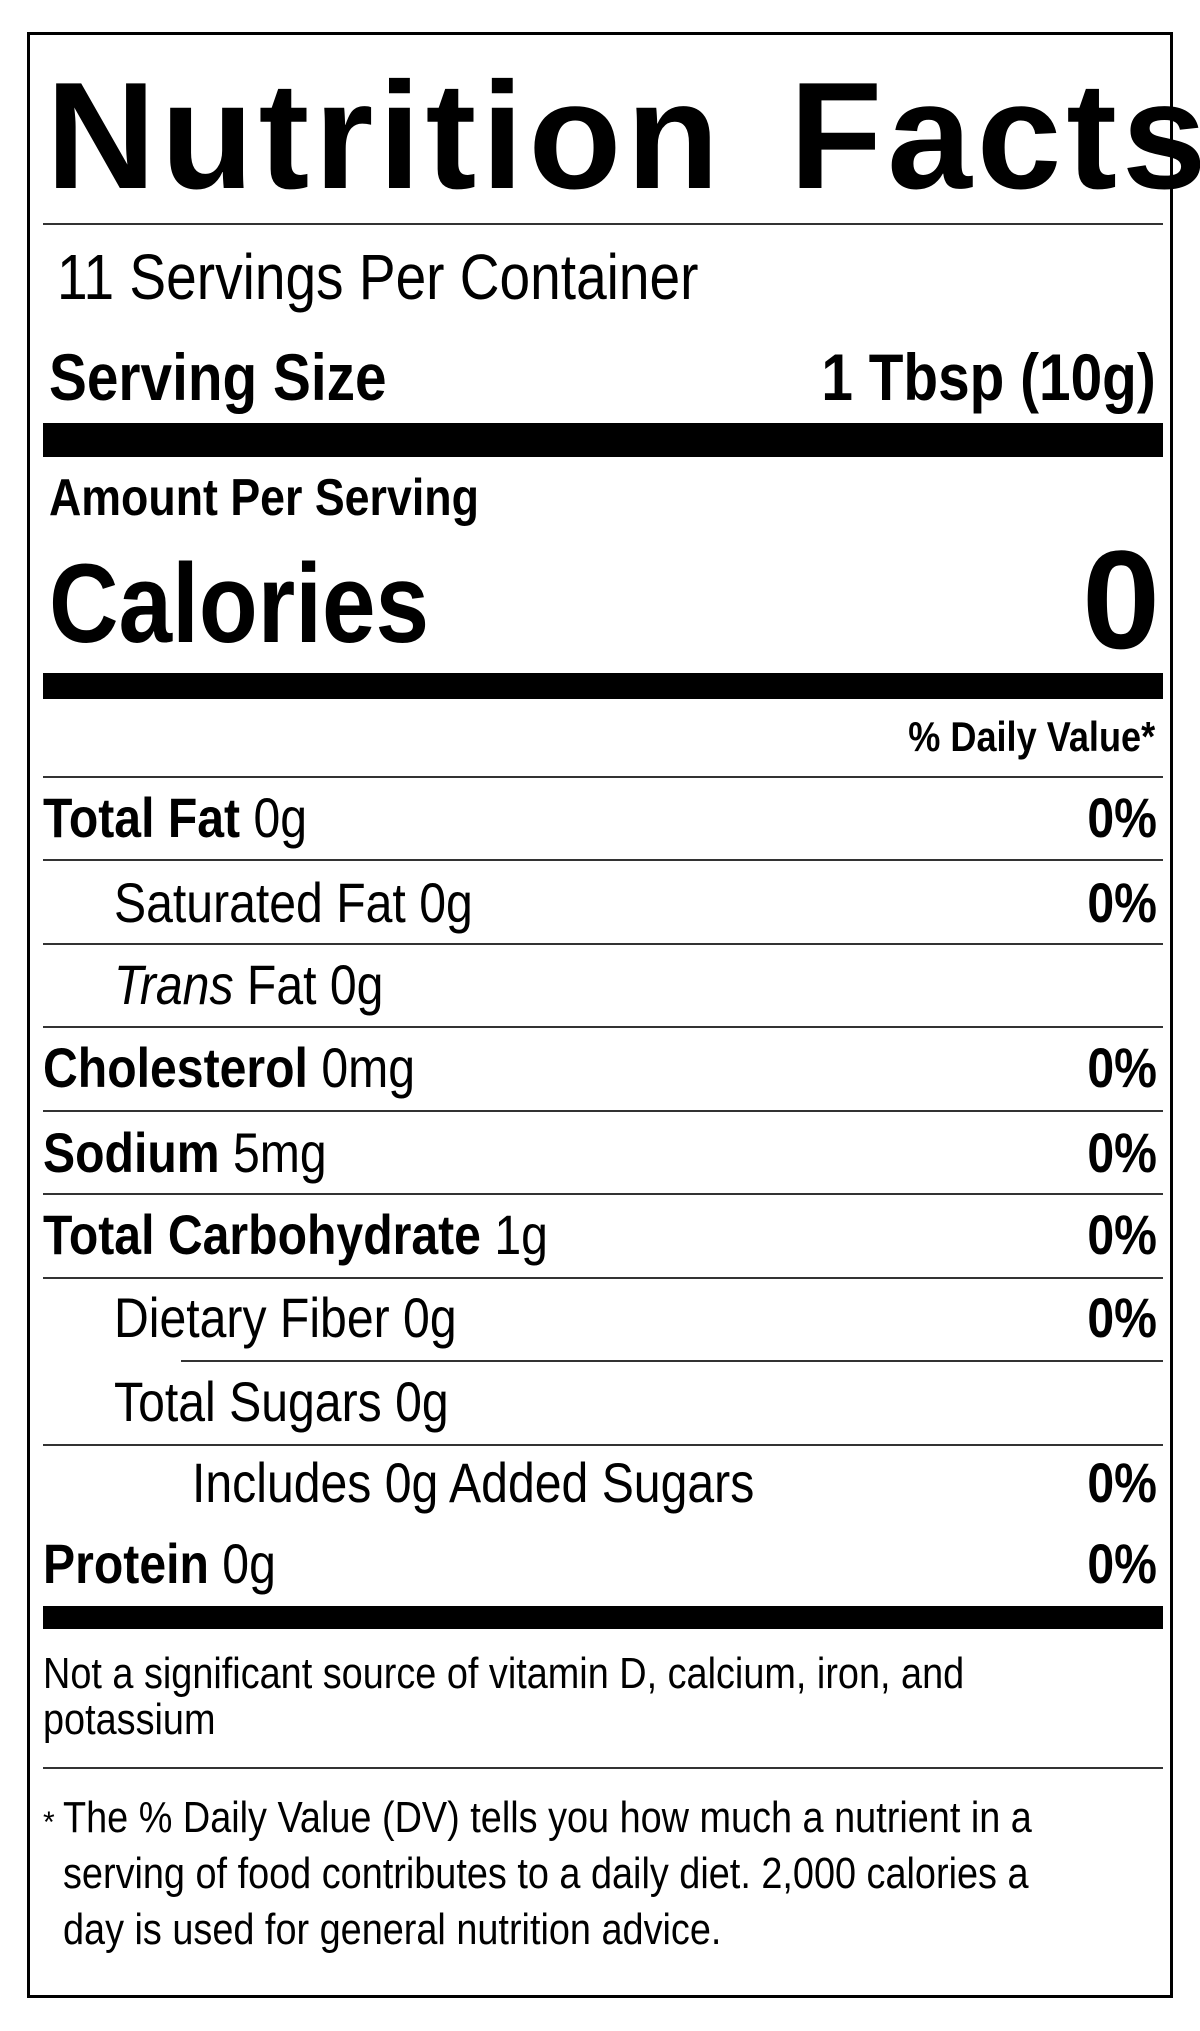 This screenshot has height=2031, width=1200. I want to click on calories-label: Calories, so click(270, 604).